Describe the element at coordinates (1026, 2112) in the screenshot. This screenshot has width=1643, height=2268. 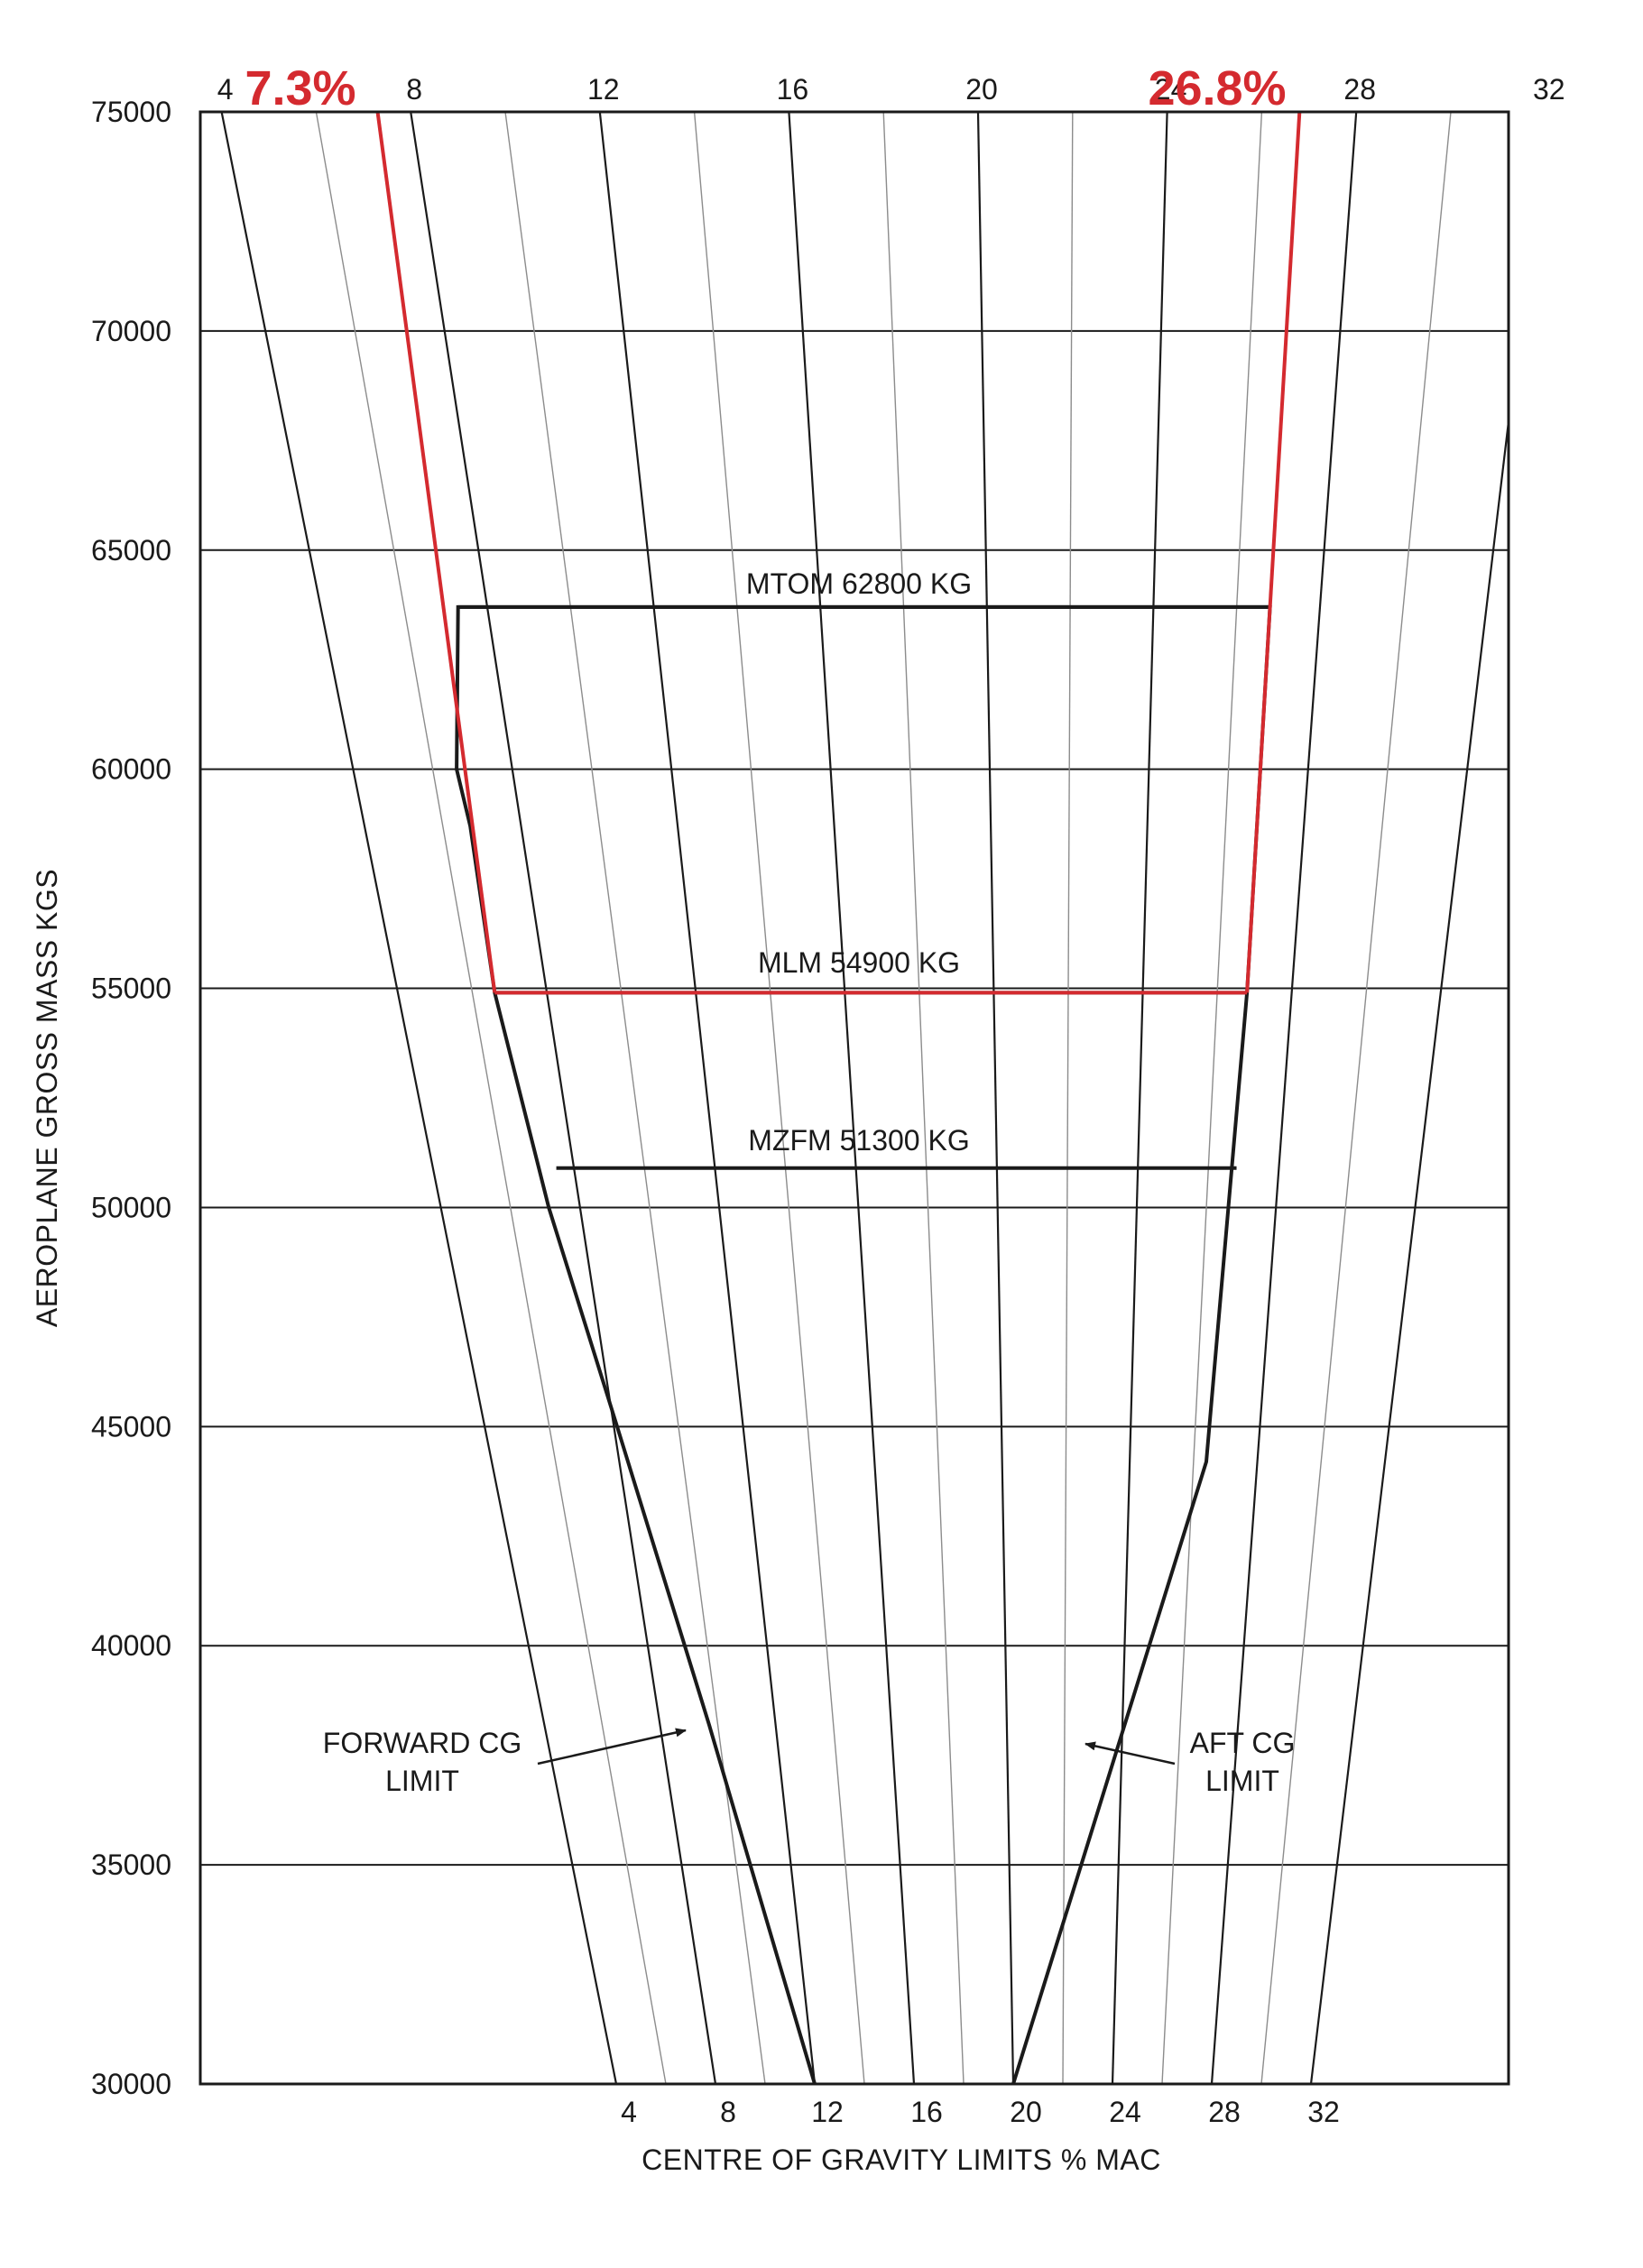
I see `bottom-mac-label-20: 20` at that location.